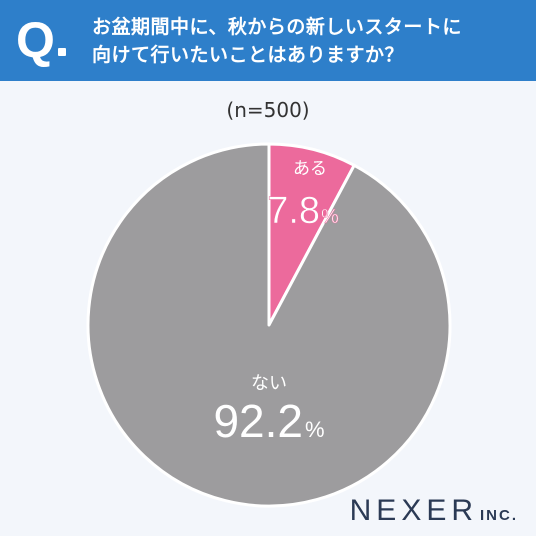  Describe the element at coordinates (269, 383) in the screenshot. I see `slice-label-nai: ない` at that location.